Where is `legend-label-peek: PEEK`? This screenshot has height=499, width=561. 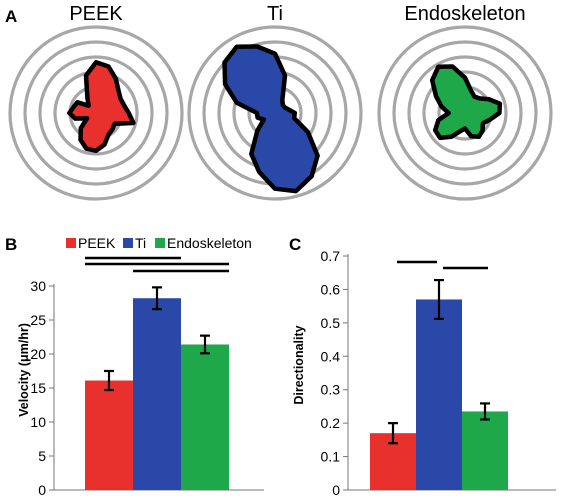 legend-label-peek: PEEK is located at coordinates (97, 243).